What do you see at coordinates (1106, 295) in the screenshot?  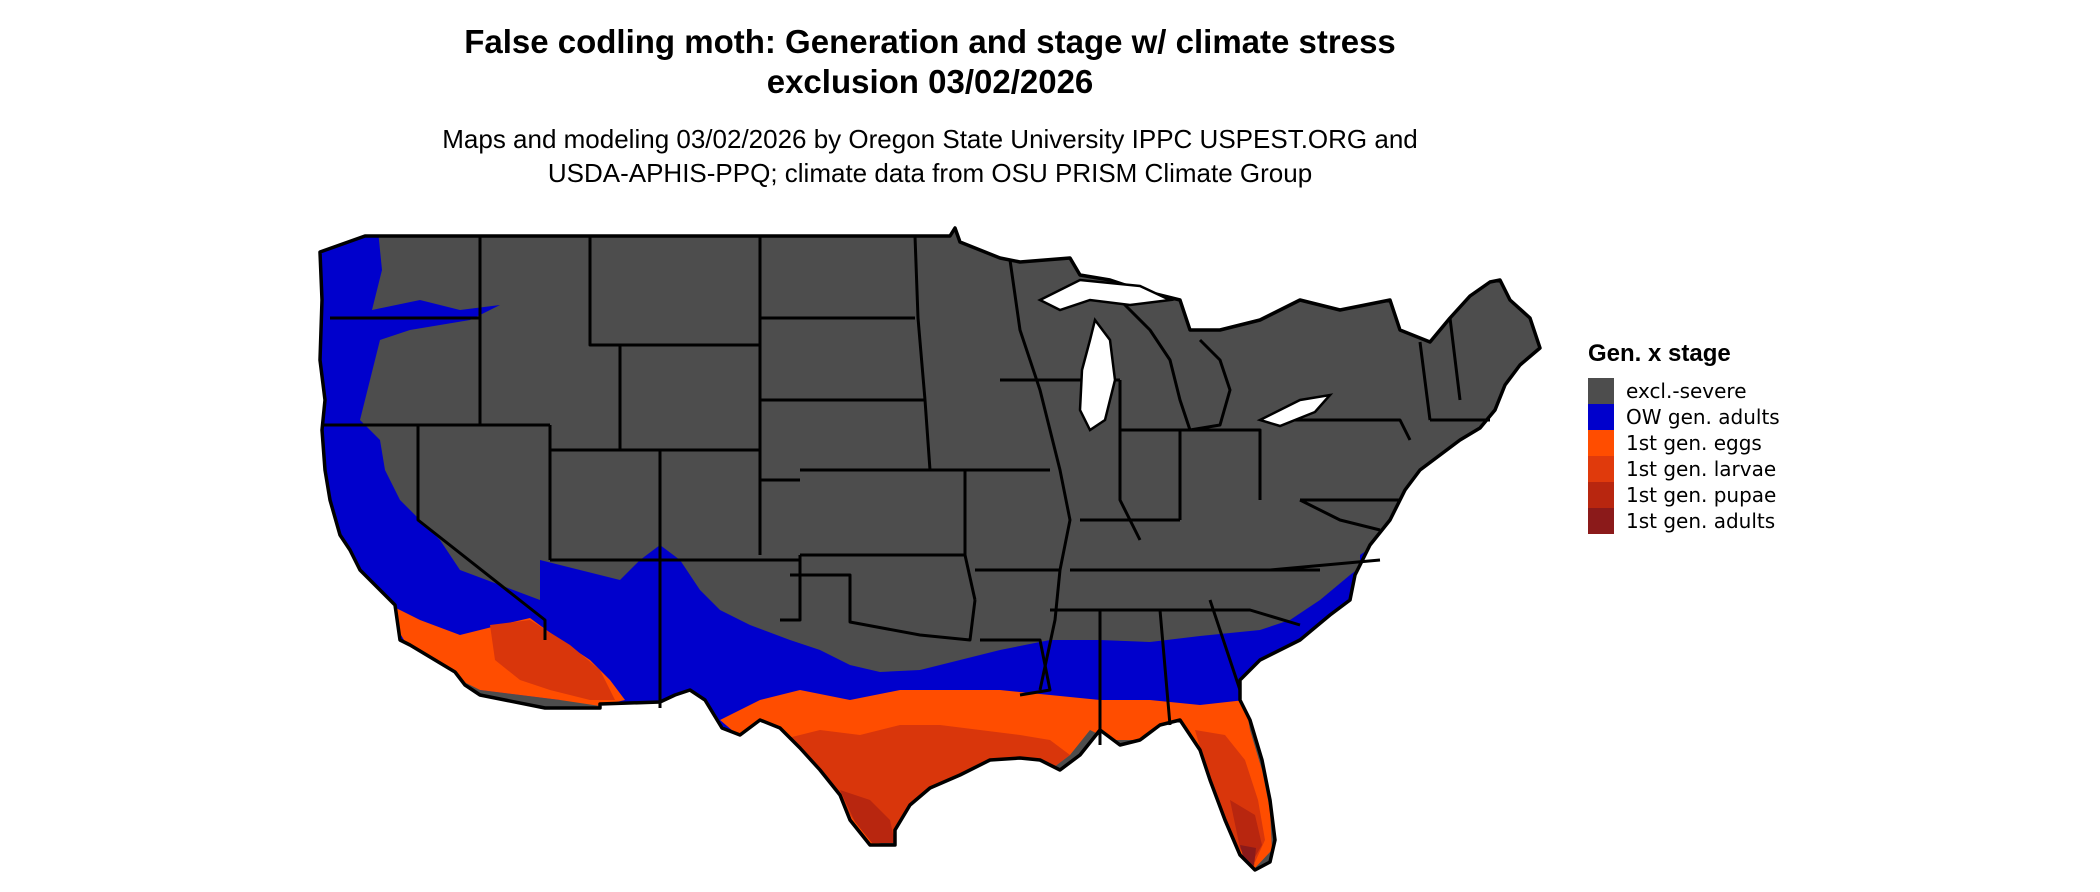 I see `lake-superior` at bounding box center [1106, 295].